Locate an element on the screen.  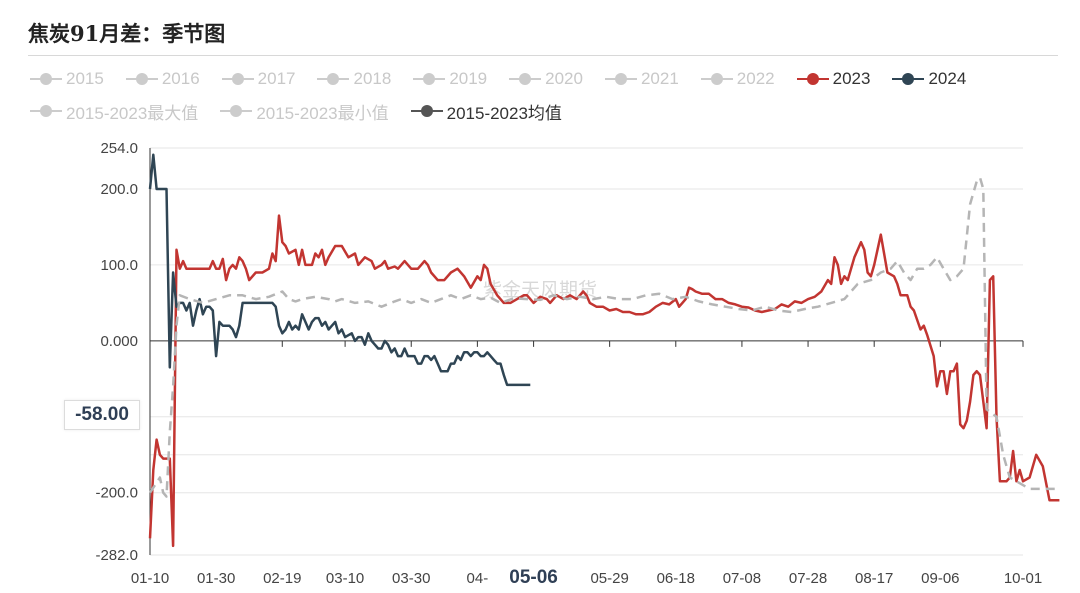
x-tick-label: 03-10 is located at coordinates (345, 578).